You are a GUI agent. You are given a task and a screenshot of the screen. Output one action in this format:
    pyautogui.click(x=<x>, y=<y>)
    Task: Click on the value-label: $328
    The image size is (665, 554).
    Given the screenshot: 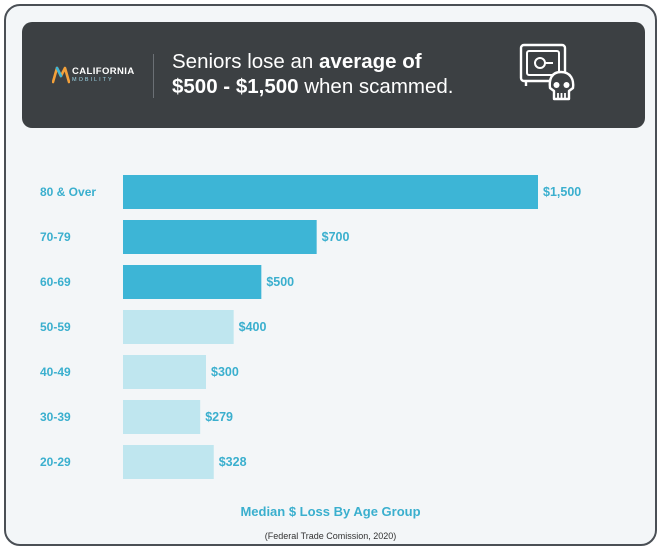 What is the action you would take?
    pyautogui.click(x=233, y=462)
    